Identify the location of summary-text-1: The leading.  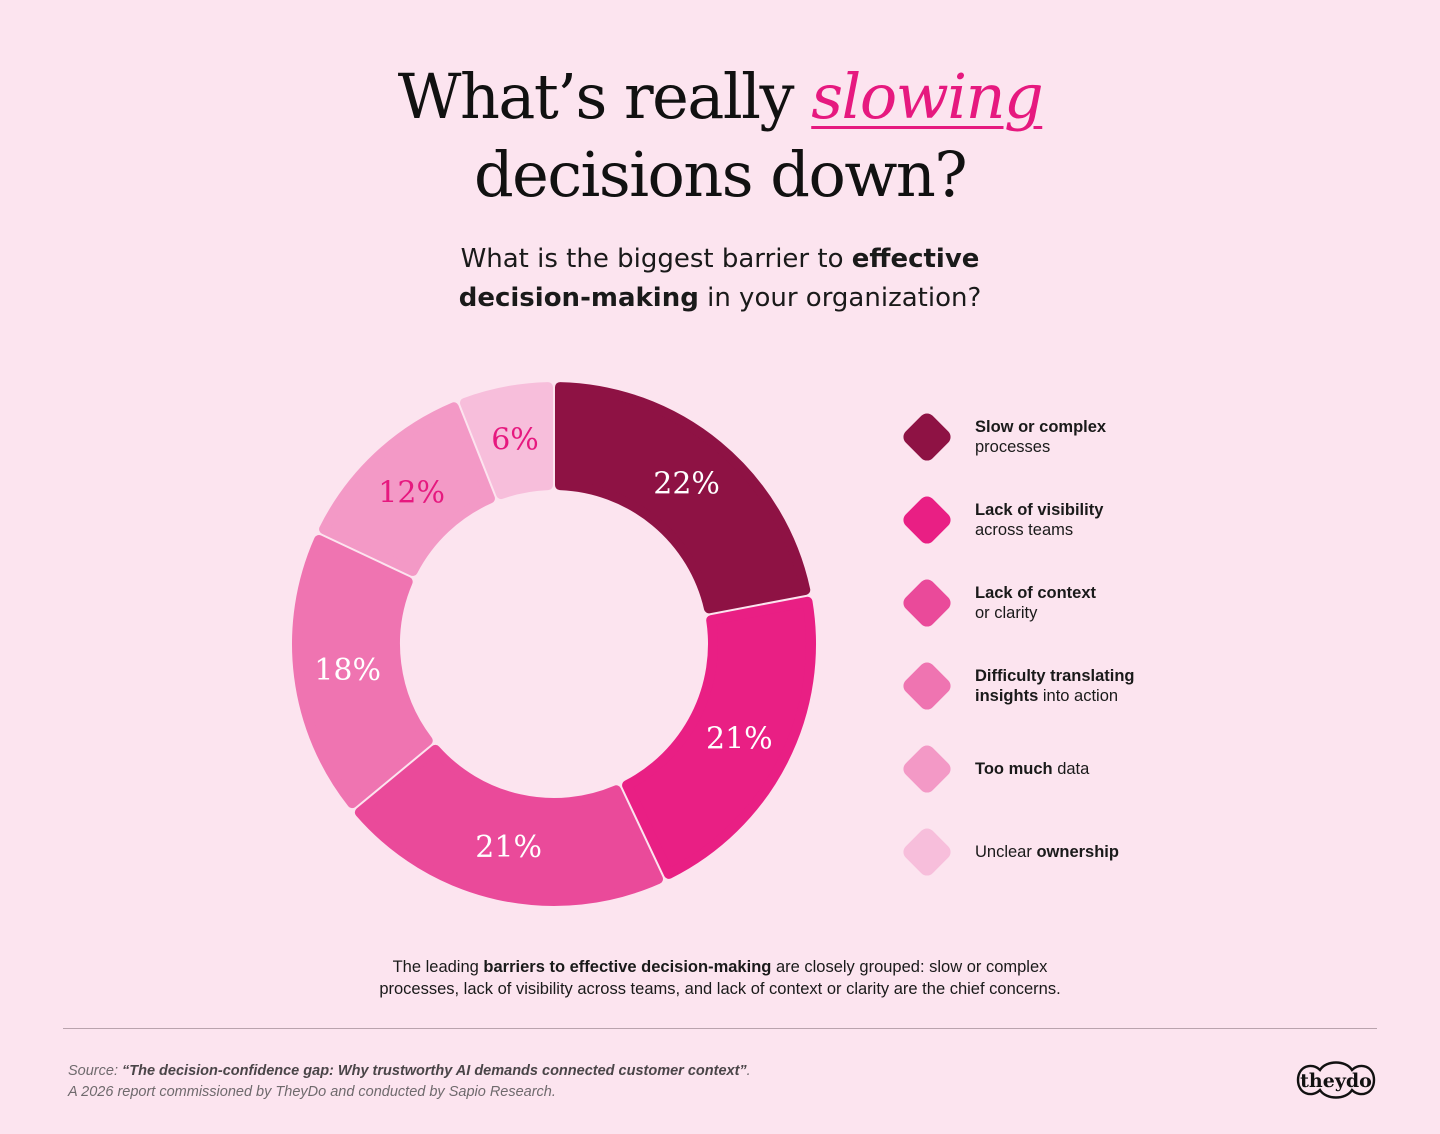
(438, 967).